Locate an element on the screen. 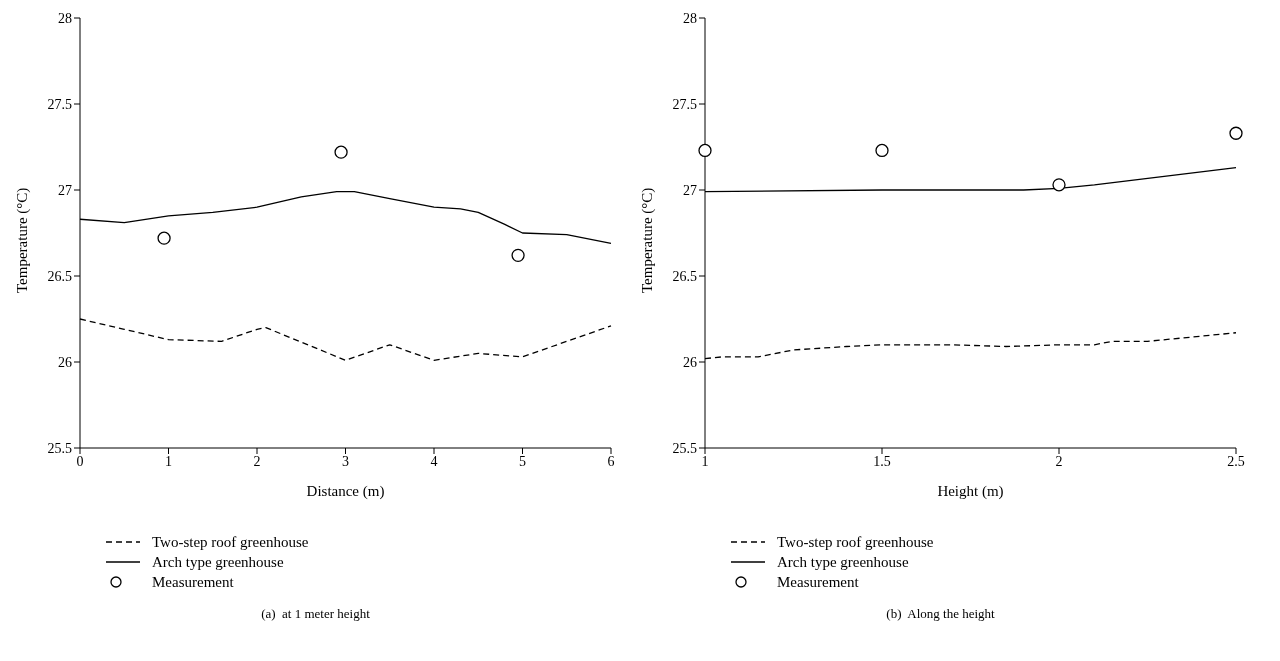 The height and width of the screenshot is (661, 1280). x-axis-title: Distance (m) is located at coordinates (345, 491).